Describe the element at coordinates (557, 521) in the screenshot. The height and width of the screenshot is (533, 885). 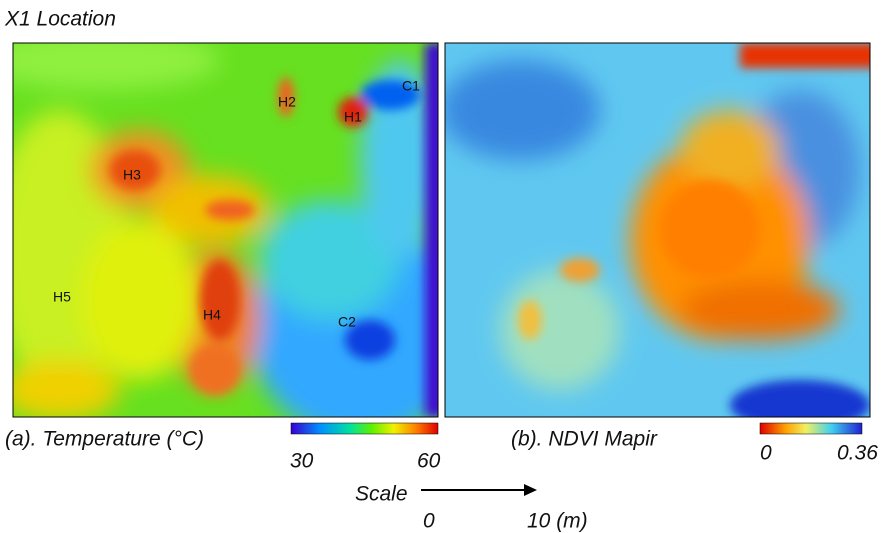
I see `scale-label: 10 (m)` at that location.